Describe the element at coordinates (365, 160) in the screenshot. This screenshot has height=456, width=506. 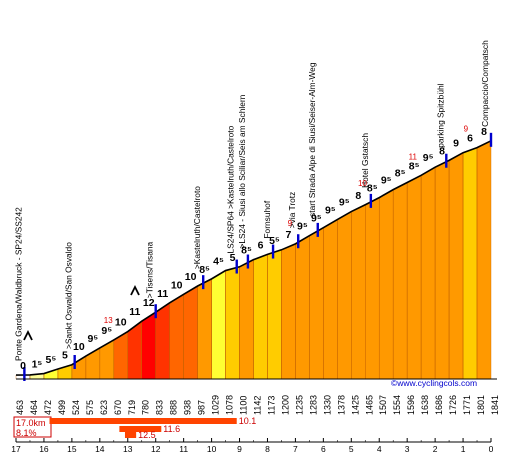
I see `landmark-label: Hotel Gstatsch` at that location.